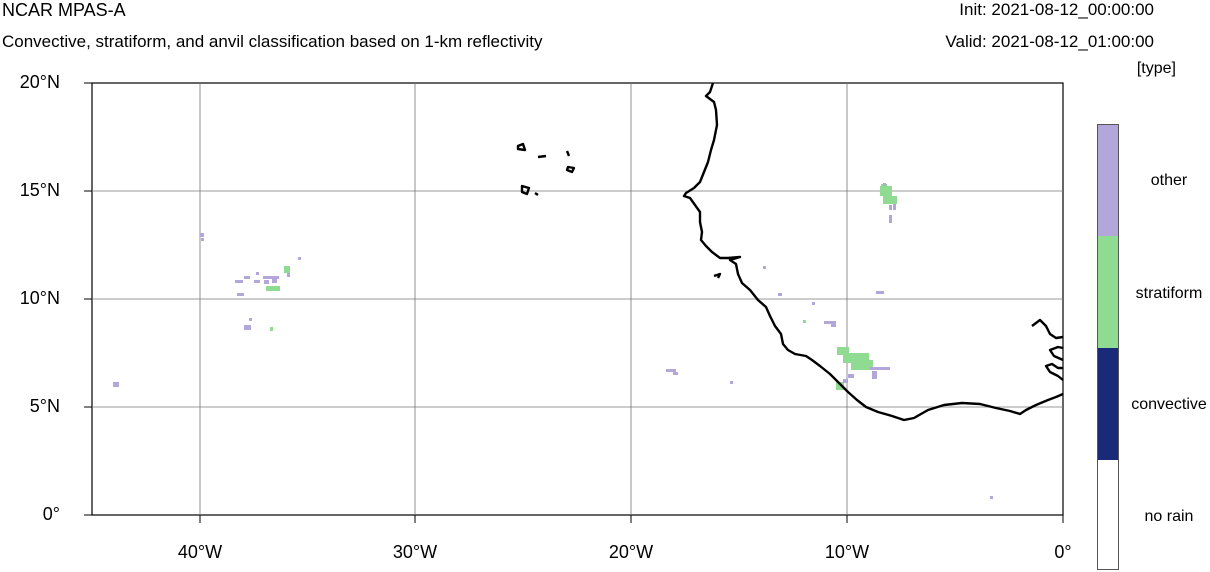 The height and width of the screenshot is (572, 1210). Describe the element at coordinates (64, 10) in the screenshot. I see `map-title: NCAR MPAS-A` at that location.